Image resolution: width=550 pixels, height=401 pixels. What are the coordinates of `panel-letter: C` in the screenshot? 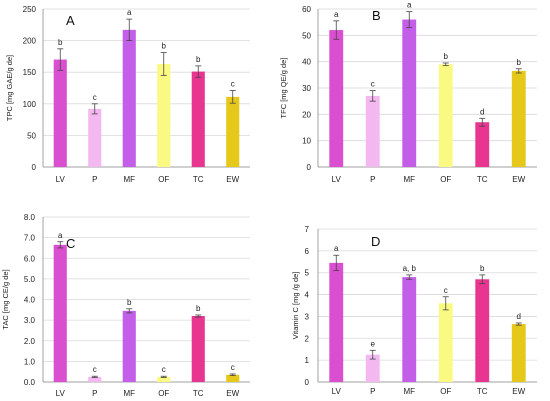 It's located at (70, 243).